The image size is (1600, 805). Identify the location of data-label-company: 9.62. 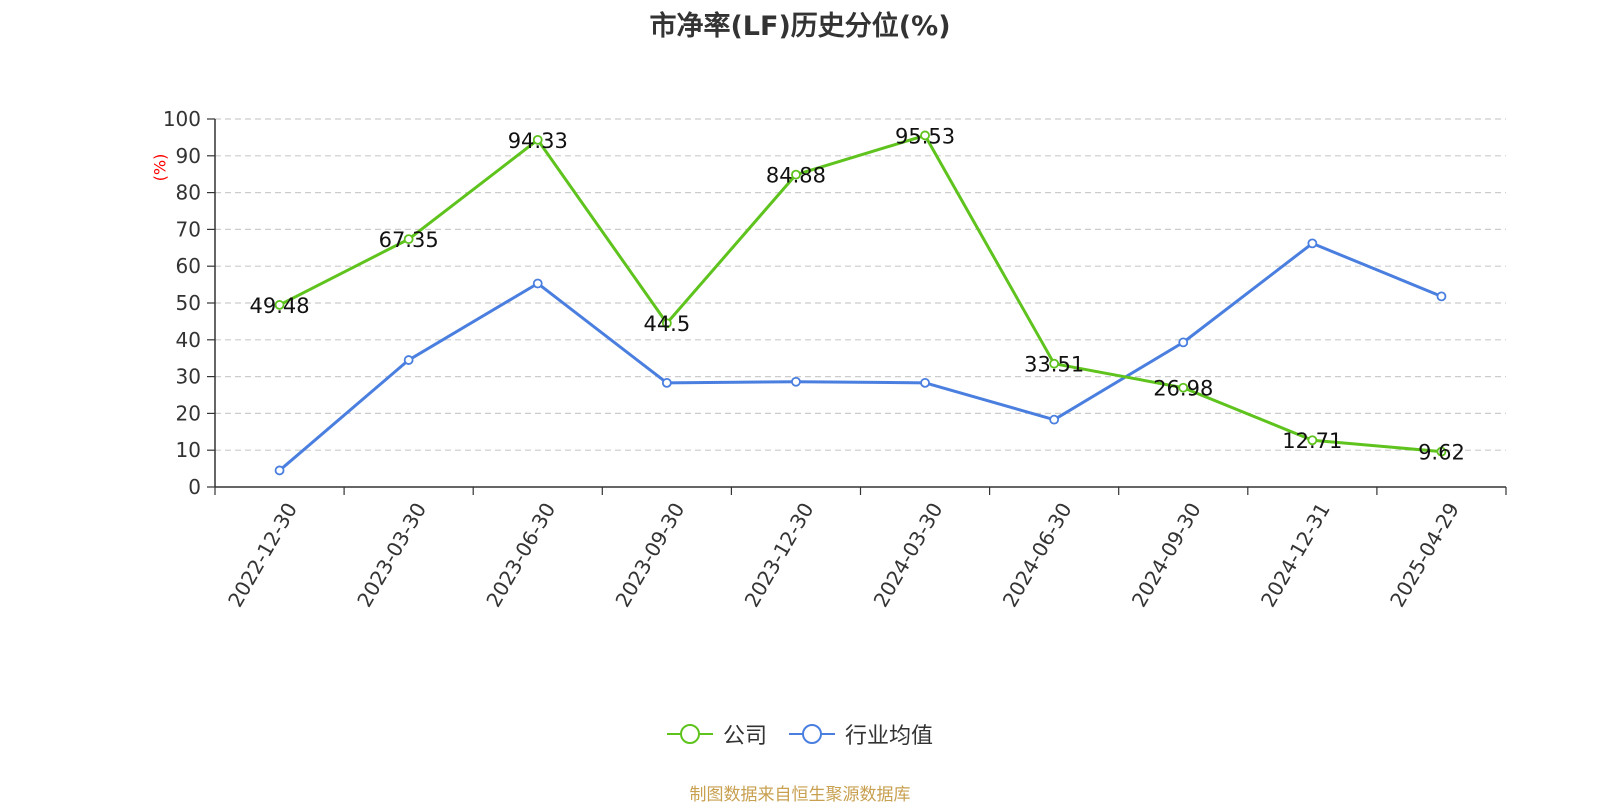
(1441, 453).